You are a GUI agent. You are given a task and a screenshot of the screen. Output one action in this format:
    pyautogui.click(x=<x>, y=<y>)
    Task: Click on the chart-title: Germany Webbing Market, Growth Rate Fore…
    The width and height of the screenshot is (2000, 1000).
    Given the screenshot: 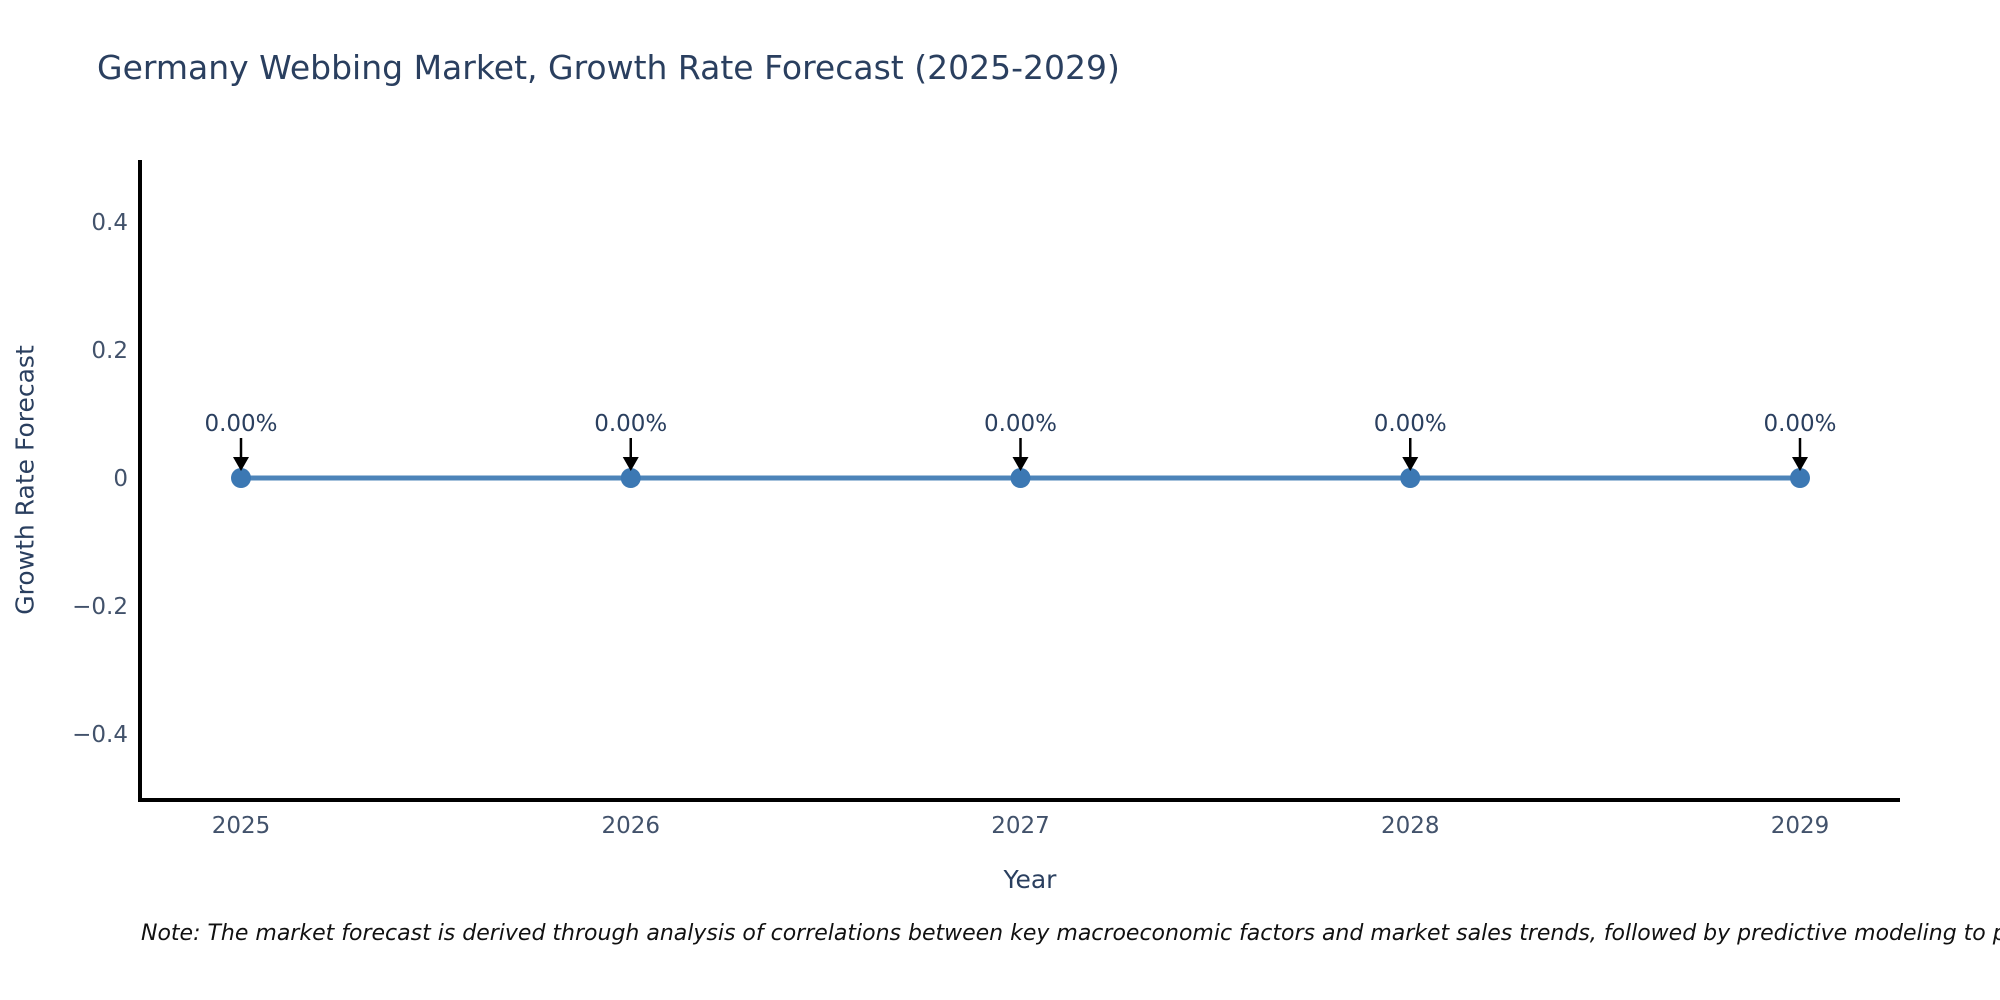 What is the action you would take?
    pyautogui.click(x=608, y=67)
    